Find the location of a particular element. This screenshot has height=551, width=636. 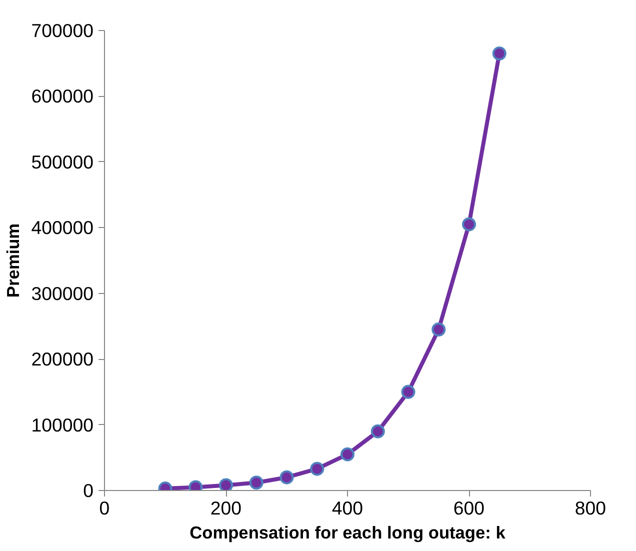

y-tick-label: 500000 is located at coordinates (62, 161).